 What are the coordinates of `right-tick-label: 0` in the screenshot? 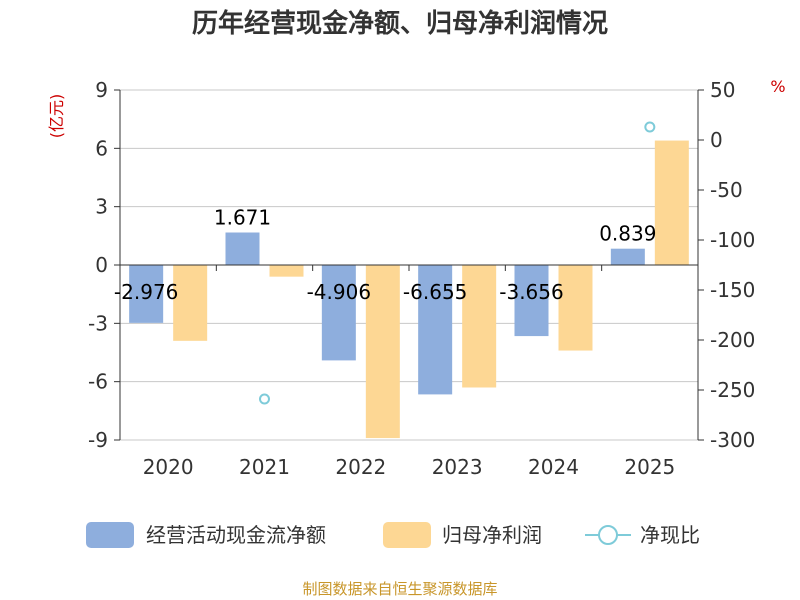 It's located at (716, 140).